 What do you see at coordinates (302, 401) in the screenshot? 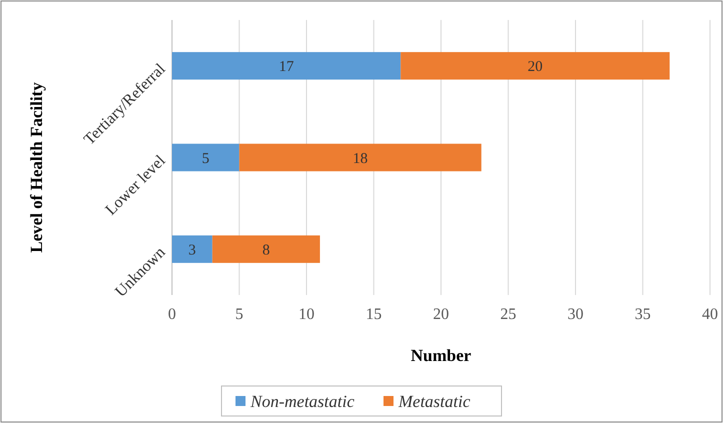
I see `legend-label: Non-metastatic` at bounding box center [302, 401].